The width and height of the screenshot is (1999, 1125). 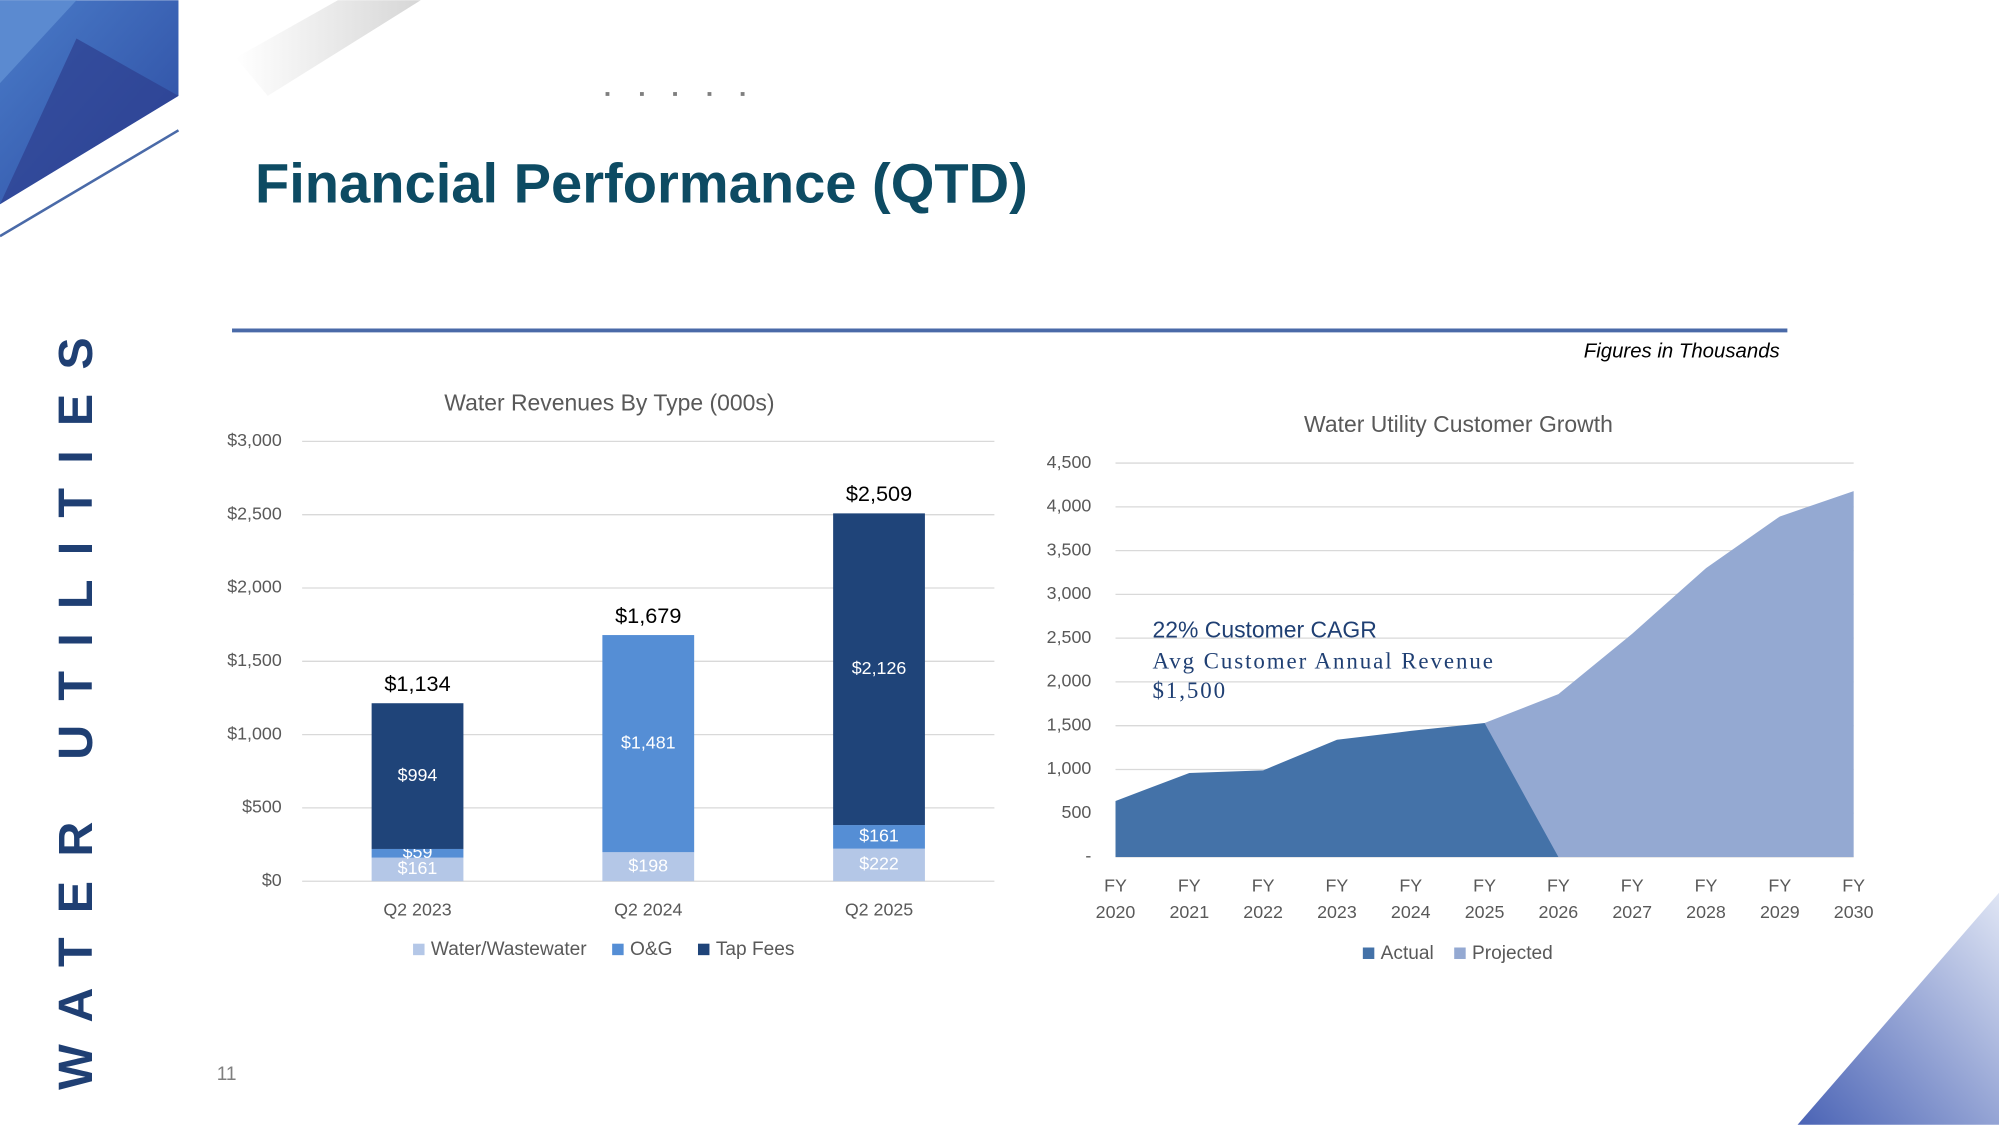 What do you see at coordinates (651, 949) in the screenshot?
I see `legend-label: O&G` at bounding box center [651, 949].